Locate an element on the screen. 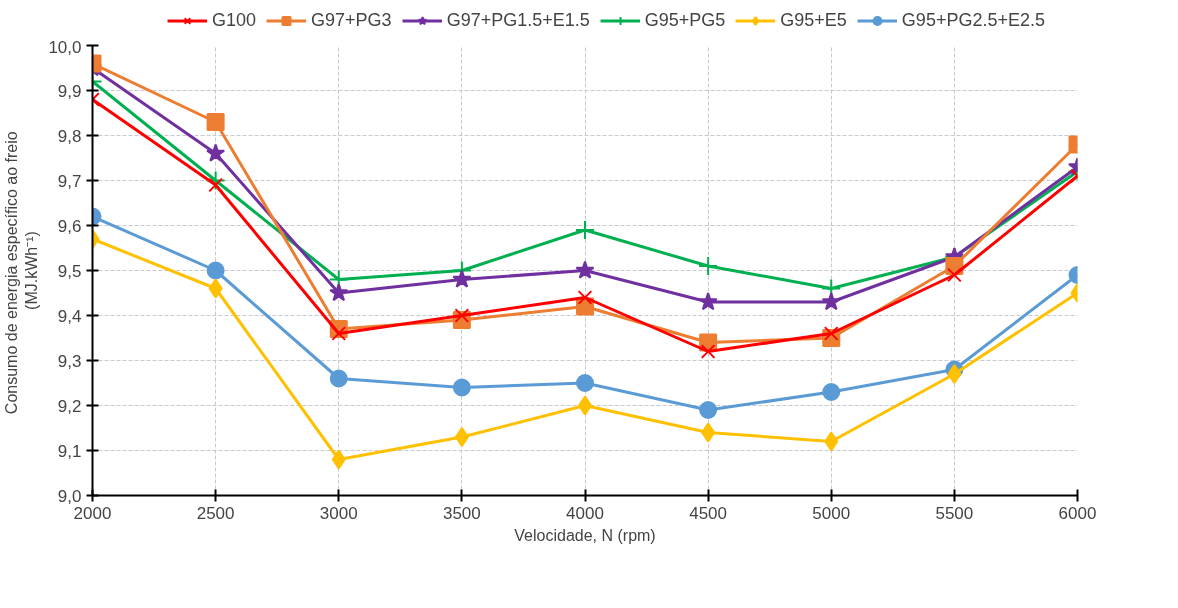  legend-label: G95+E5 is located at coordinates (813, 20).